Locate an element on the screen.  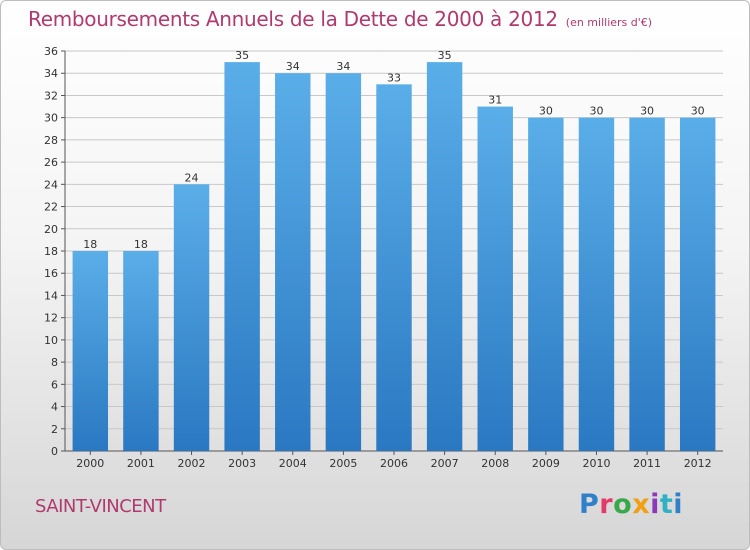
x-tick-label: 2000 is located at coordinates (90, 463).